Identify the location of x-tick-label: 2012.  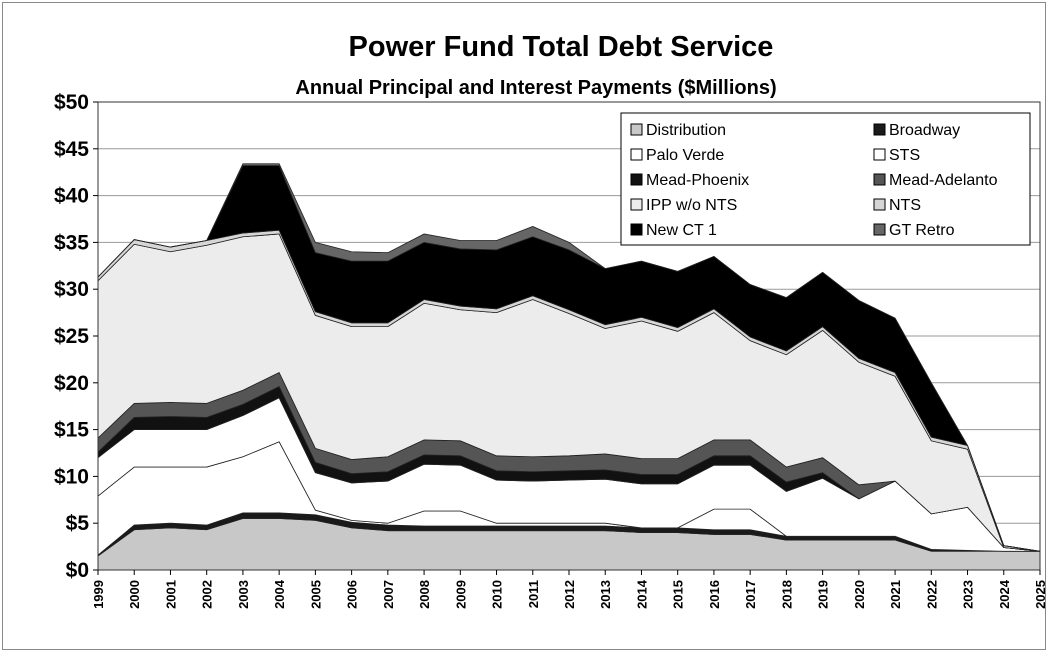
(569, 594).